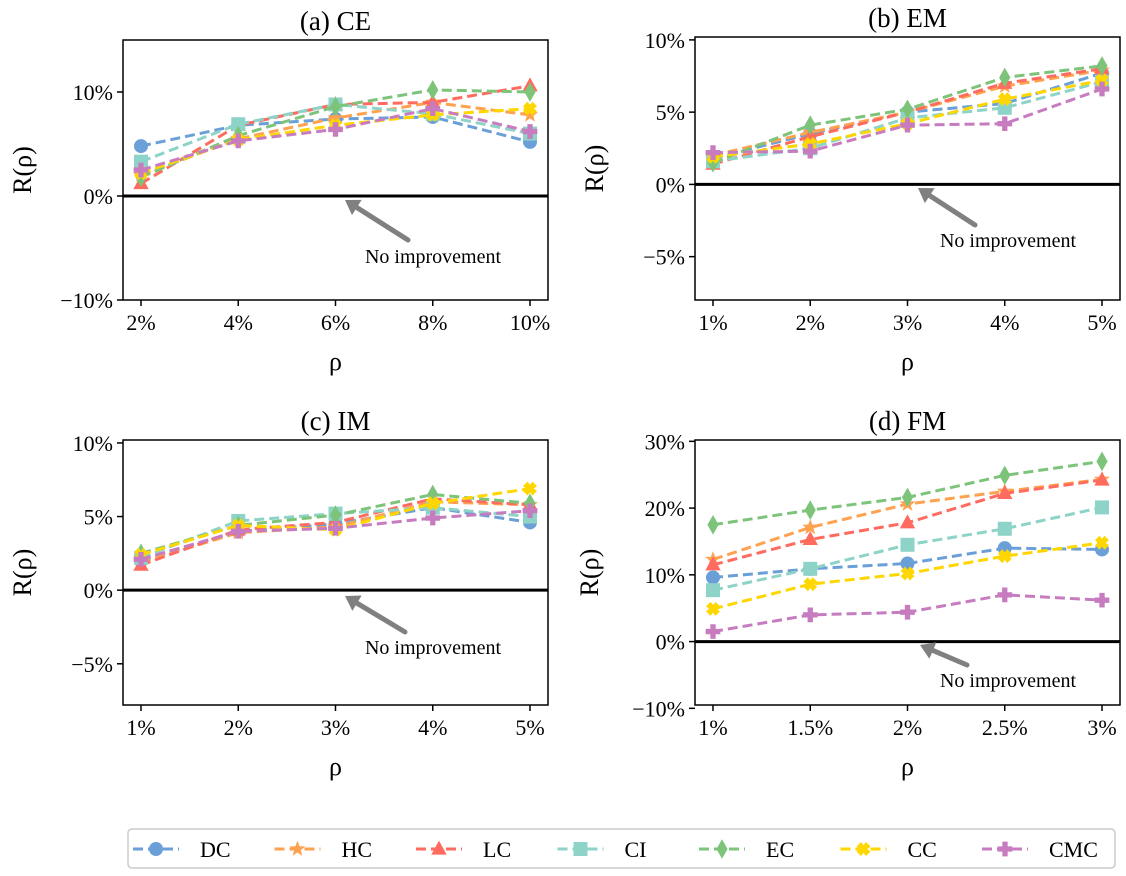 Image resolution: width=1126 pixels, height=876 pixels. What do you see at coordinates (98, 517) in the screenshot?
I see `y-tick-label: 5%` at bounding box center [98, 517].